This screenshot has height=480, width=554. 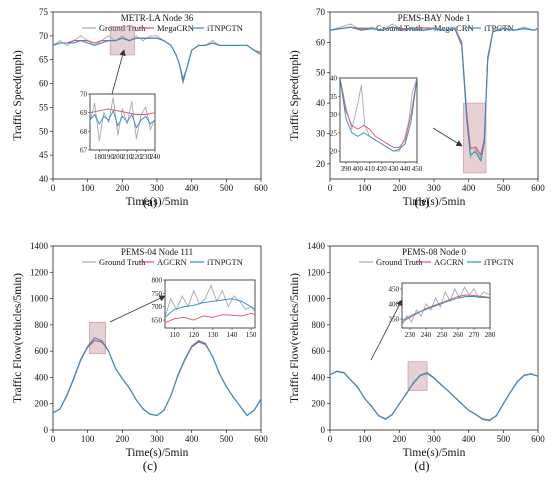 What do you see at coordinates (145, 157) in the screenshot?
I see `inset-x-tick-label: 230` at bounding box center [145, 157].